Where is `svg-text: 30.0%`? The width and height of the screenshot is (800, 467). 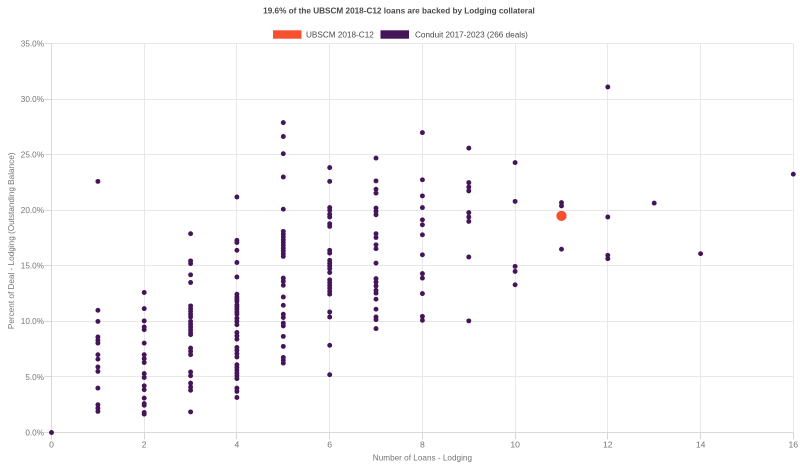
svg-text: 30.0% is located at coordinates (32, 99).